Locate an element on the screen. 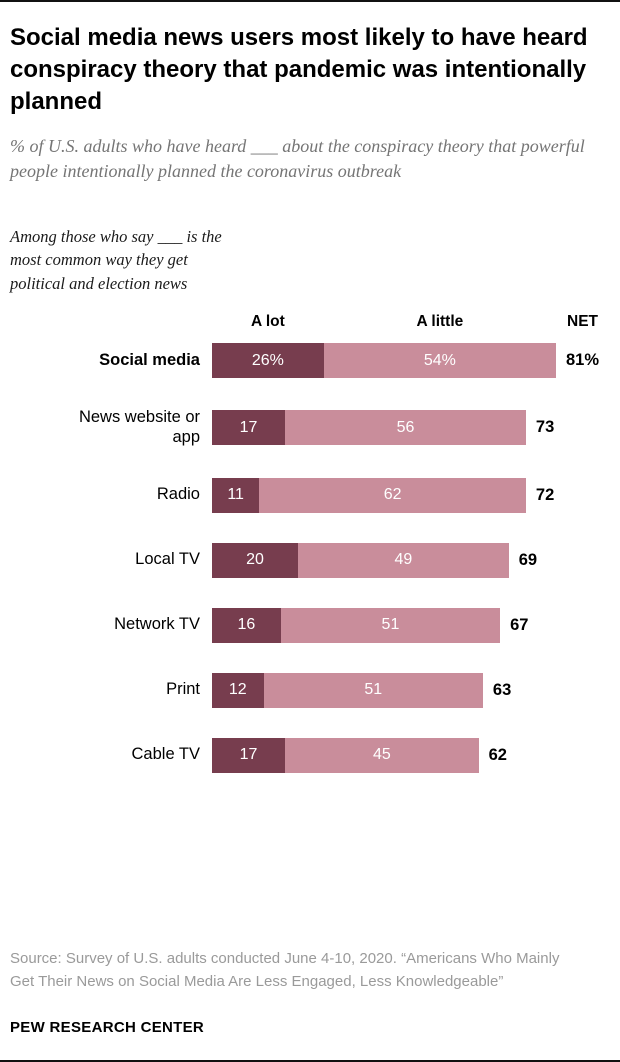 This screenshot has width=620, height=1062. stacked-bar: 12 51 is located at coordinates (347, 690).